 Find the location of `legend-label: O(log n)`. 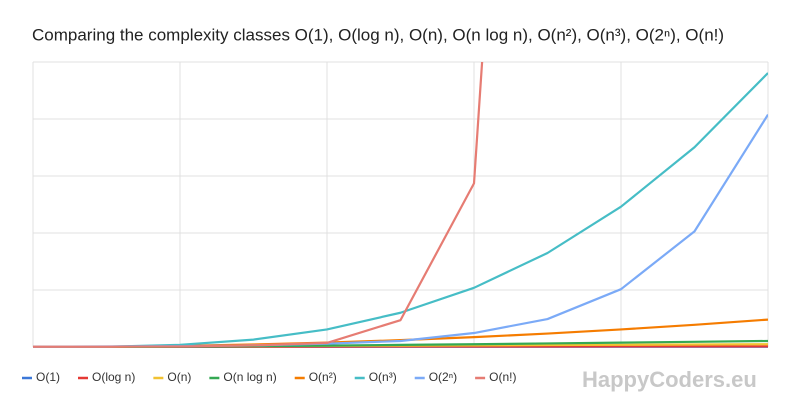

legend-label: O(log n) is located at coordinates (113, 377).